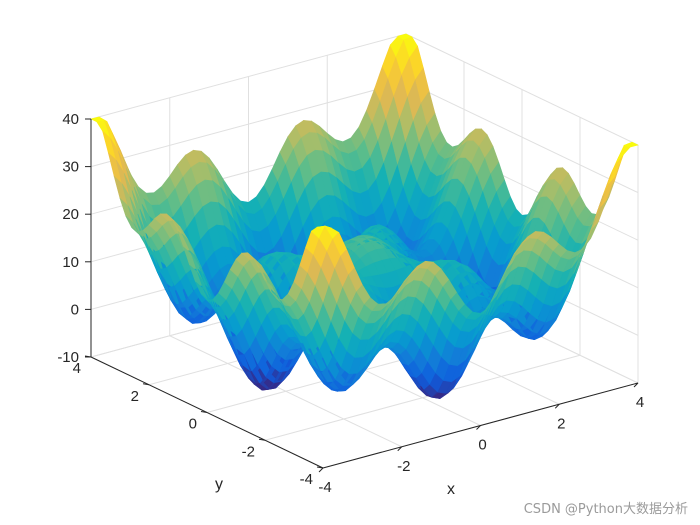 The width and height of the screenshot is (700, 525). I want to click on y-tick-label: 2, so click(135, 396).